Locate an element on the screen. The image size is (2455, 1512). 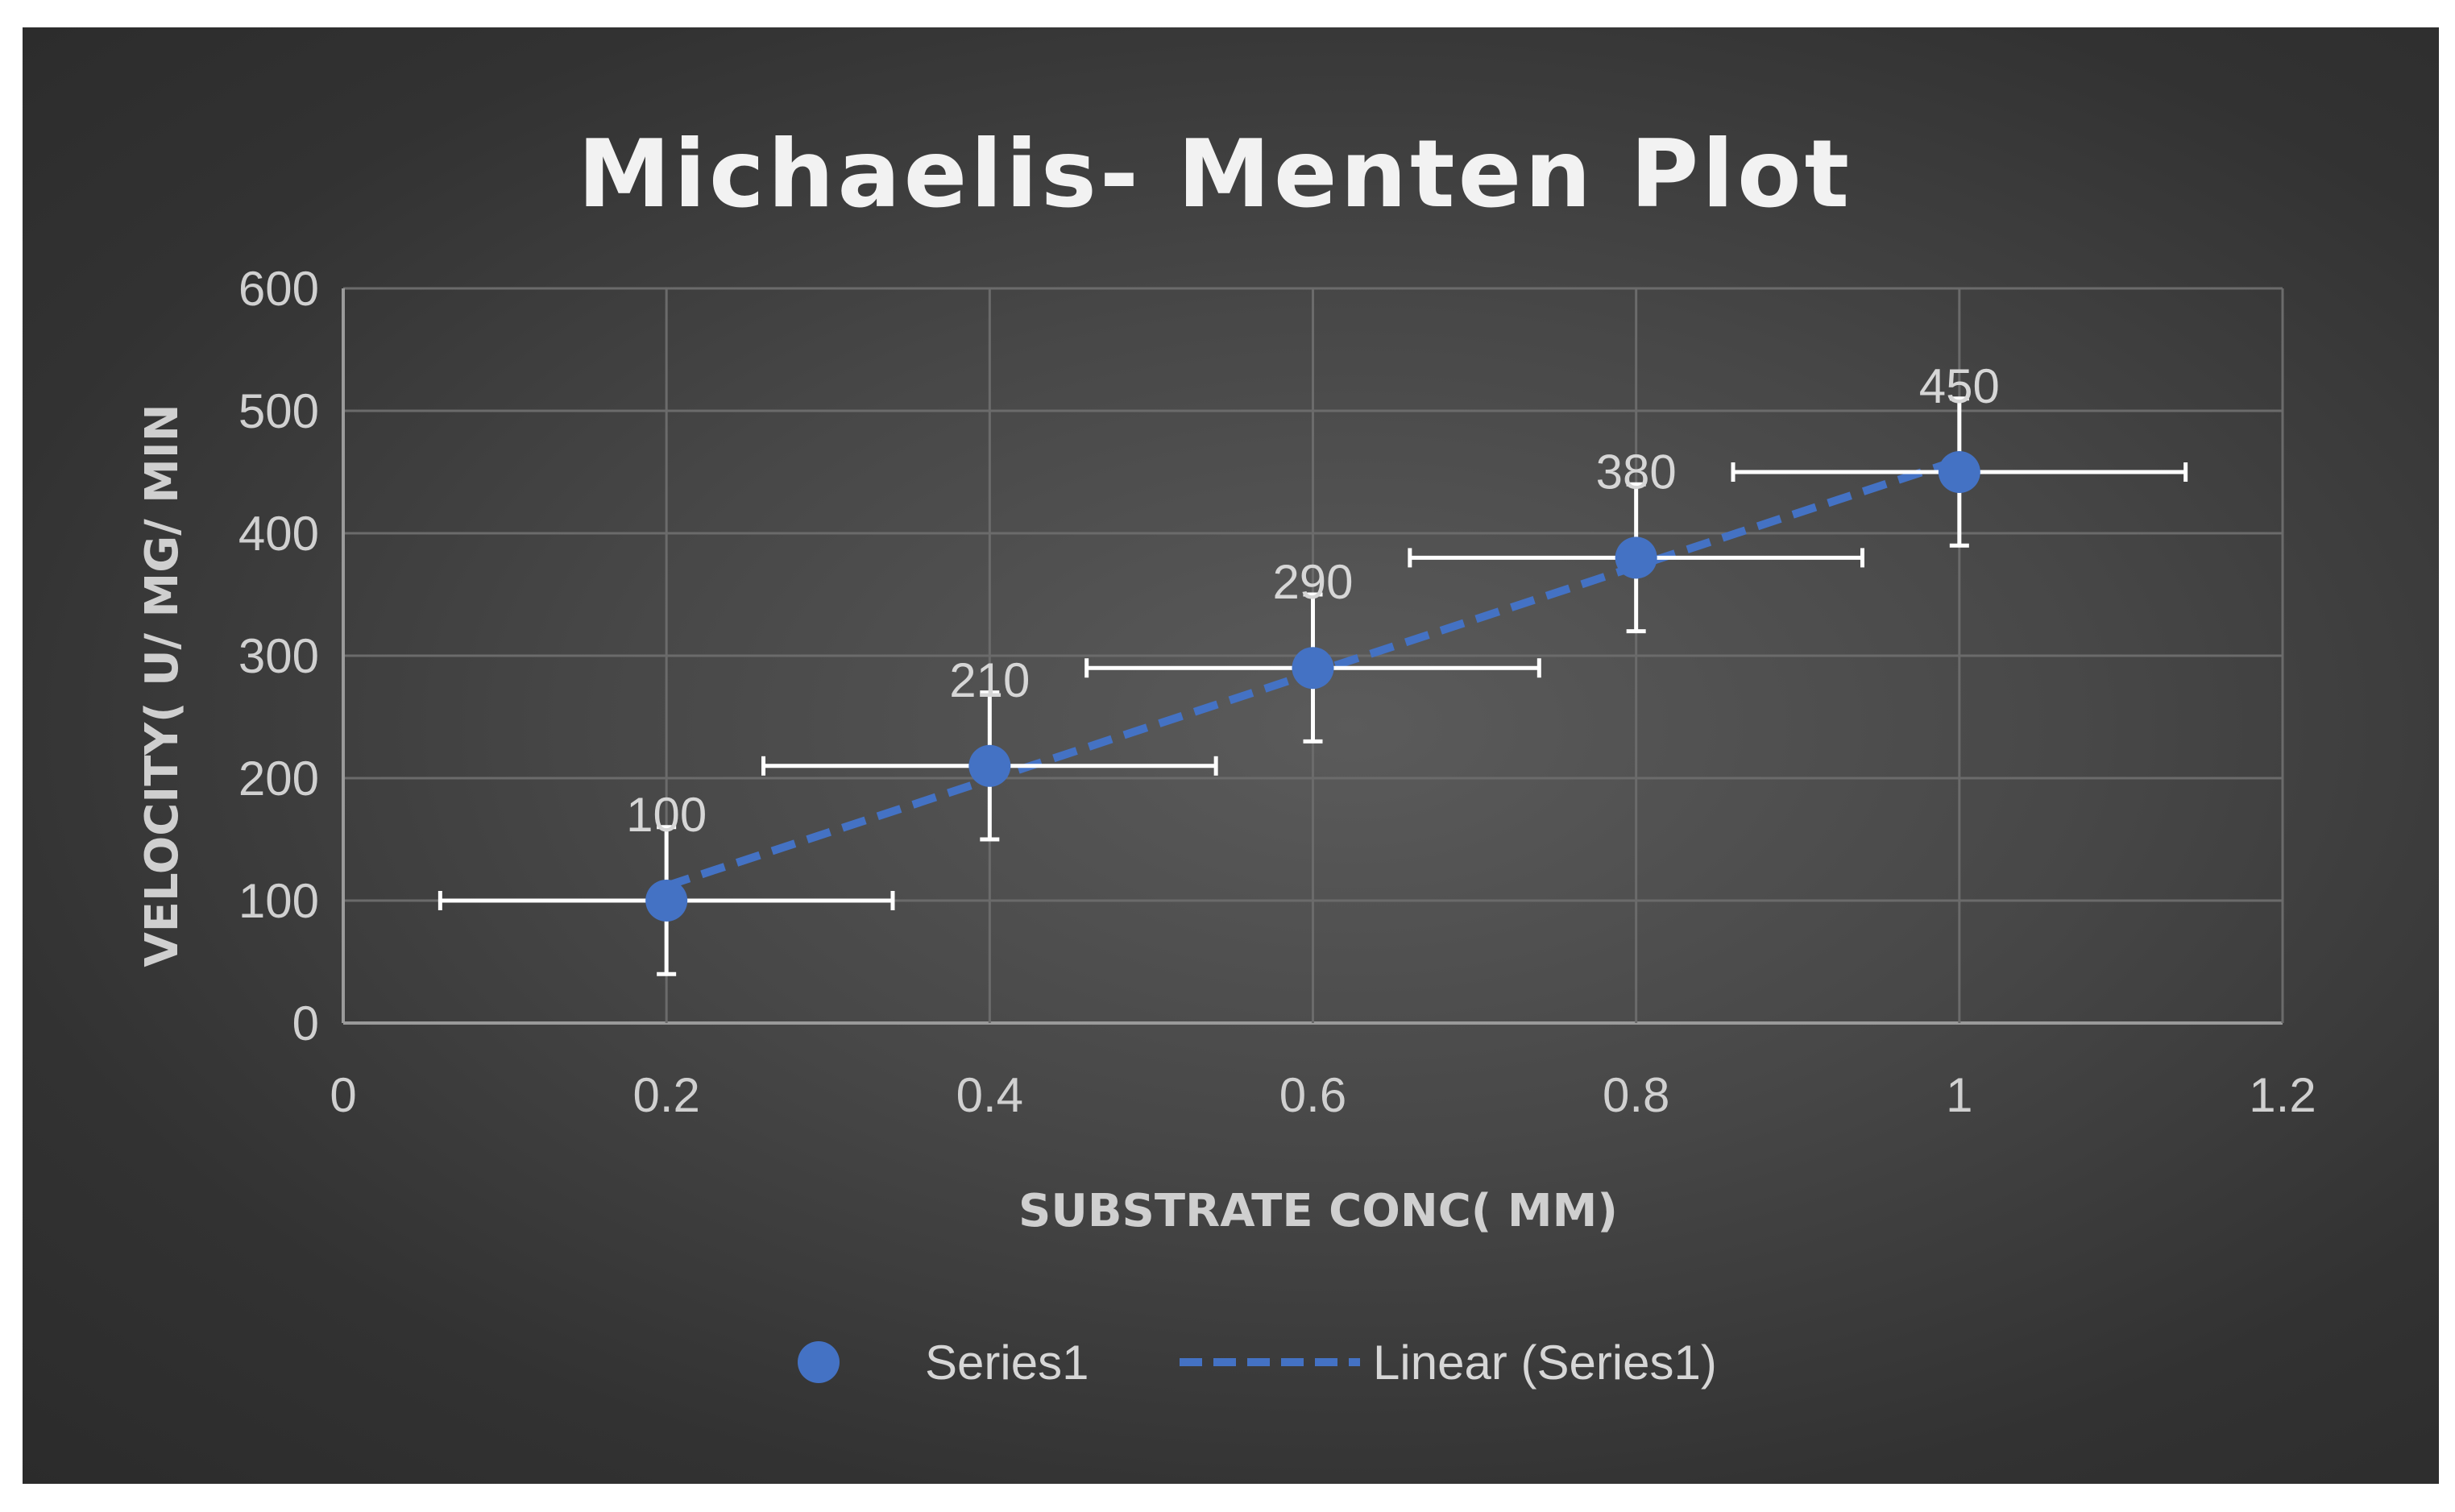
y-tick-label: 100 is located at coordinates (278, 901).